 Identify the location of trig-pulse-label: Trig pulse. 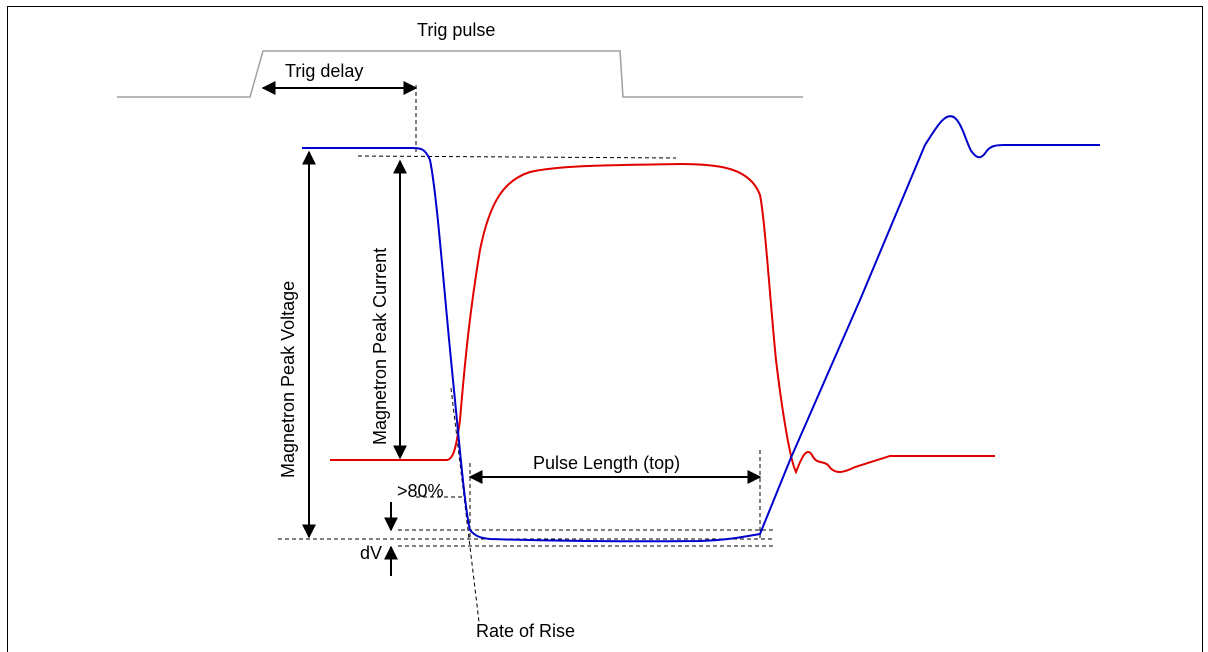
(456, 30).